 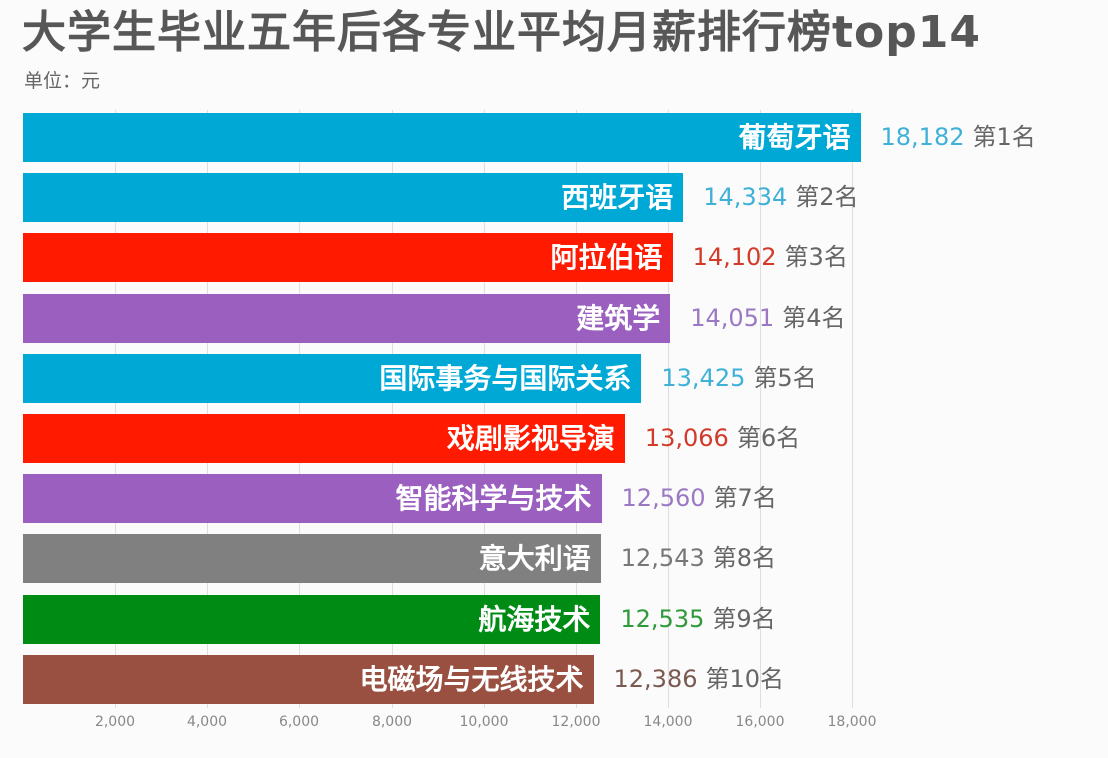 I want to click on bar-value-group: 13,066 第6名, so click(x=722, y=438).